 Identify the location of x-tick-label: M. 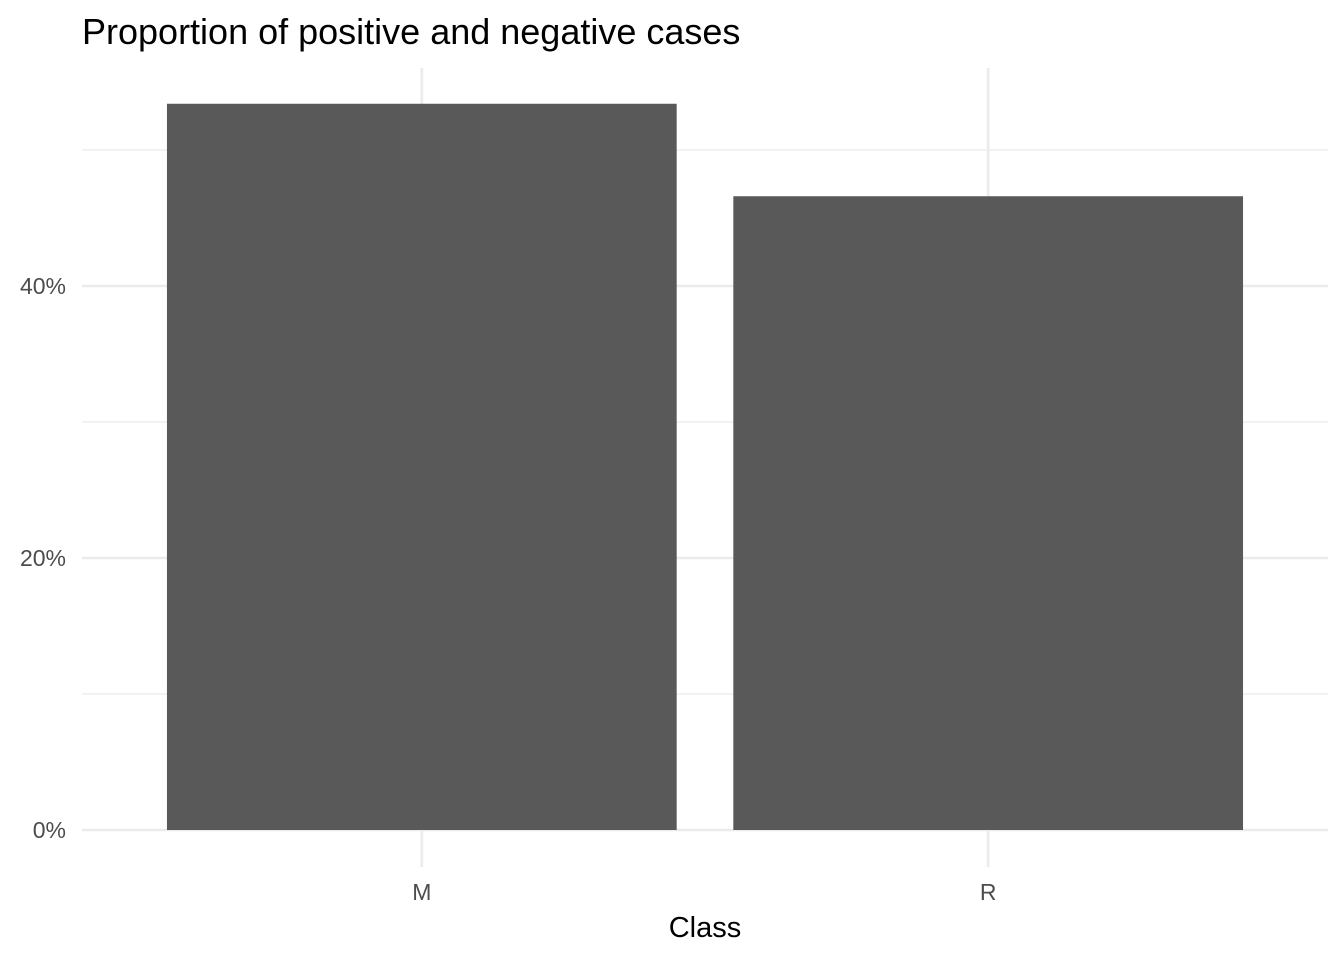
(421, 892).